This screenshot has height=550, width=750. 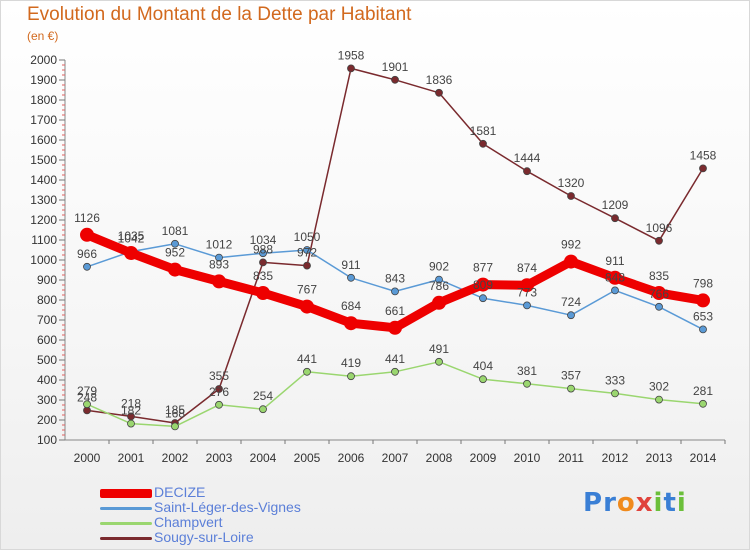 What do you see at coordinates (351, 306) in the screenshot?
I see `data-label: 684` at bounding box center [351, 306].